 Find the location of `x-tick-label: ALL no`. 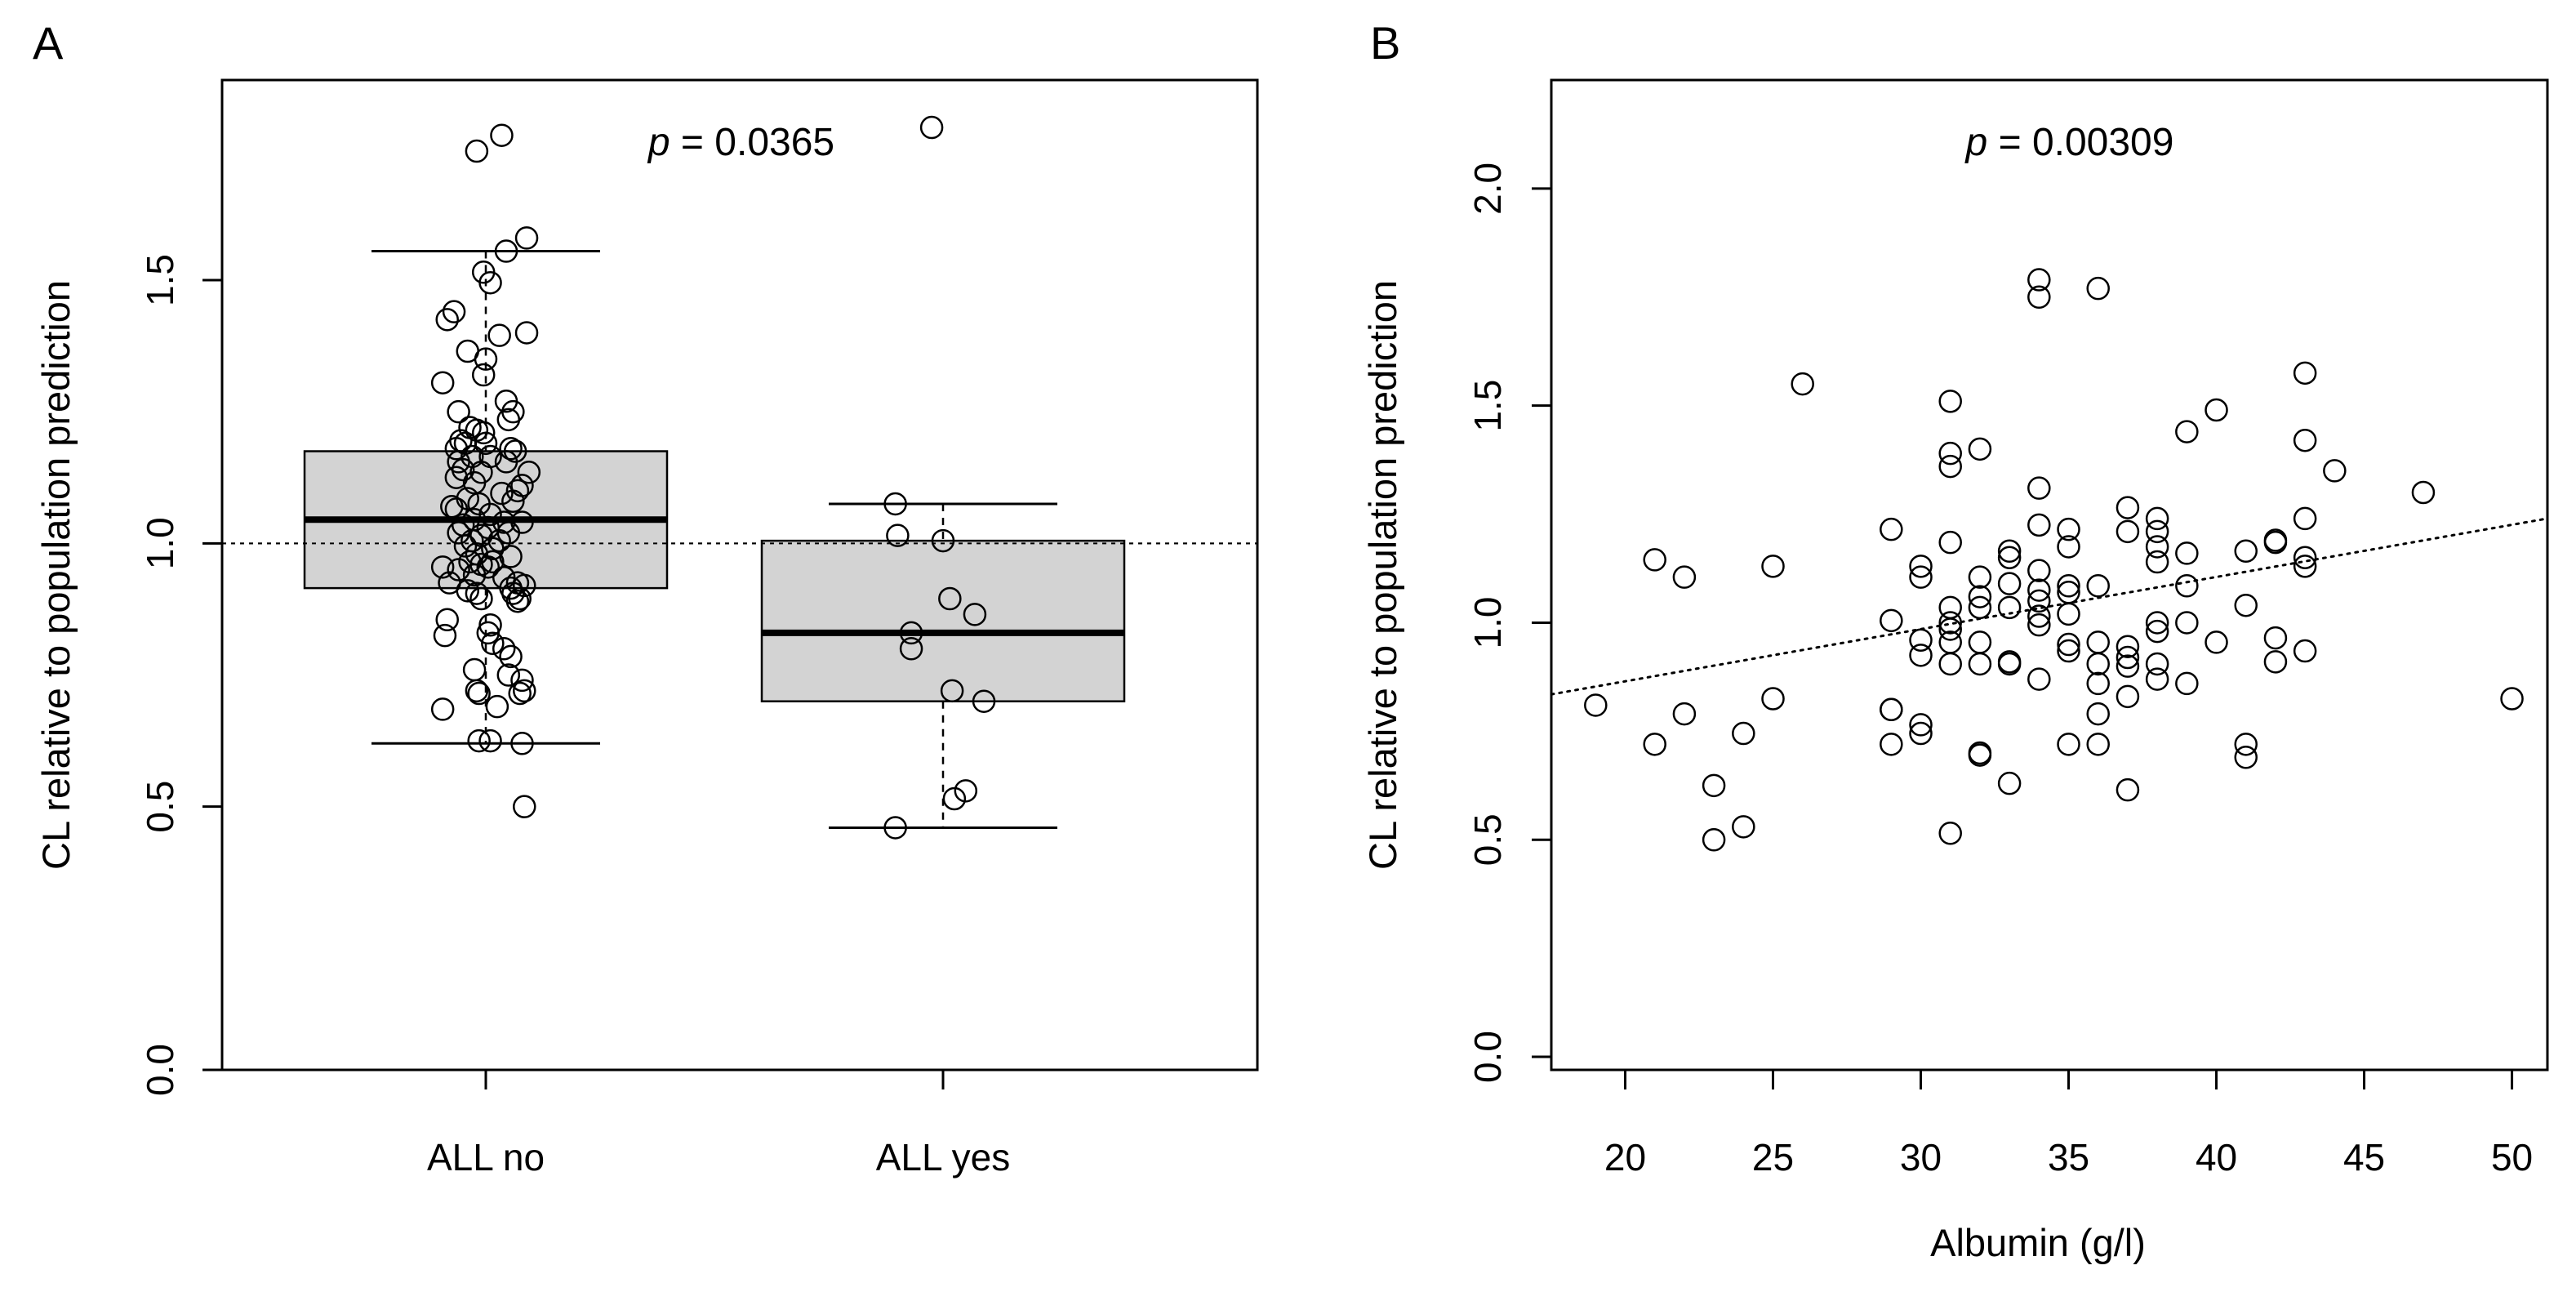

x-tick-label: ALL no is located at coordinates (486, 1157).